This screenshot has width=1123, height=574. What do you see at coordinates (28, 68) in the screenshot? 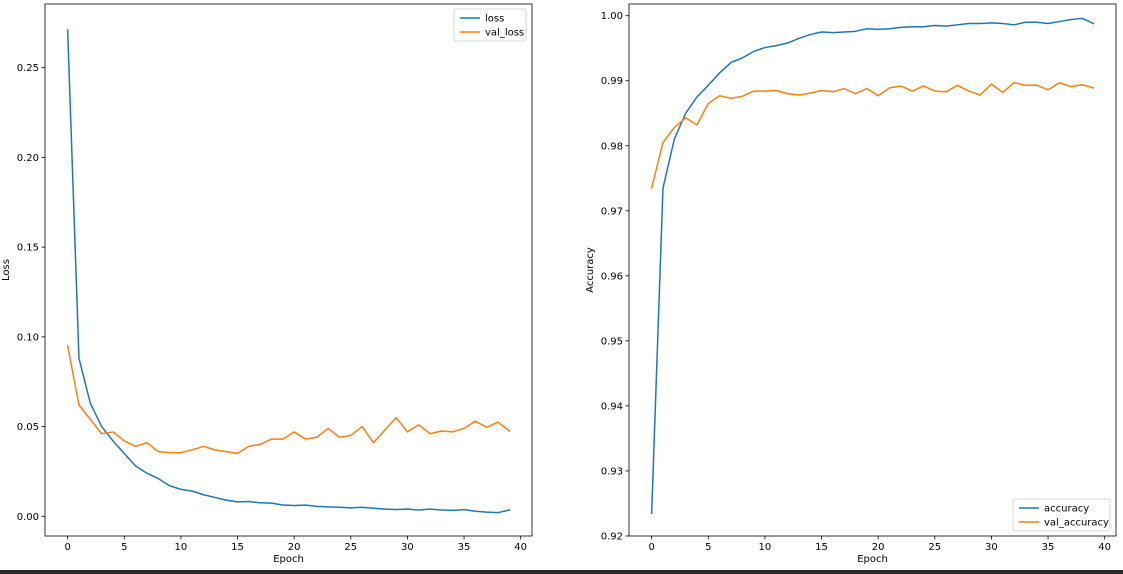
I see `y-tick-label: 0.25` at bounding box center [28, 68].